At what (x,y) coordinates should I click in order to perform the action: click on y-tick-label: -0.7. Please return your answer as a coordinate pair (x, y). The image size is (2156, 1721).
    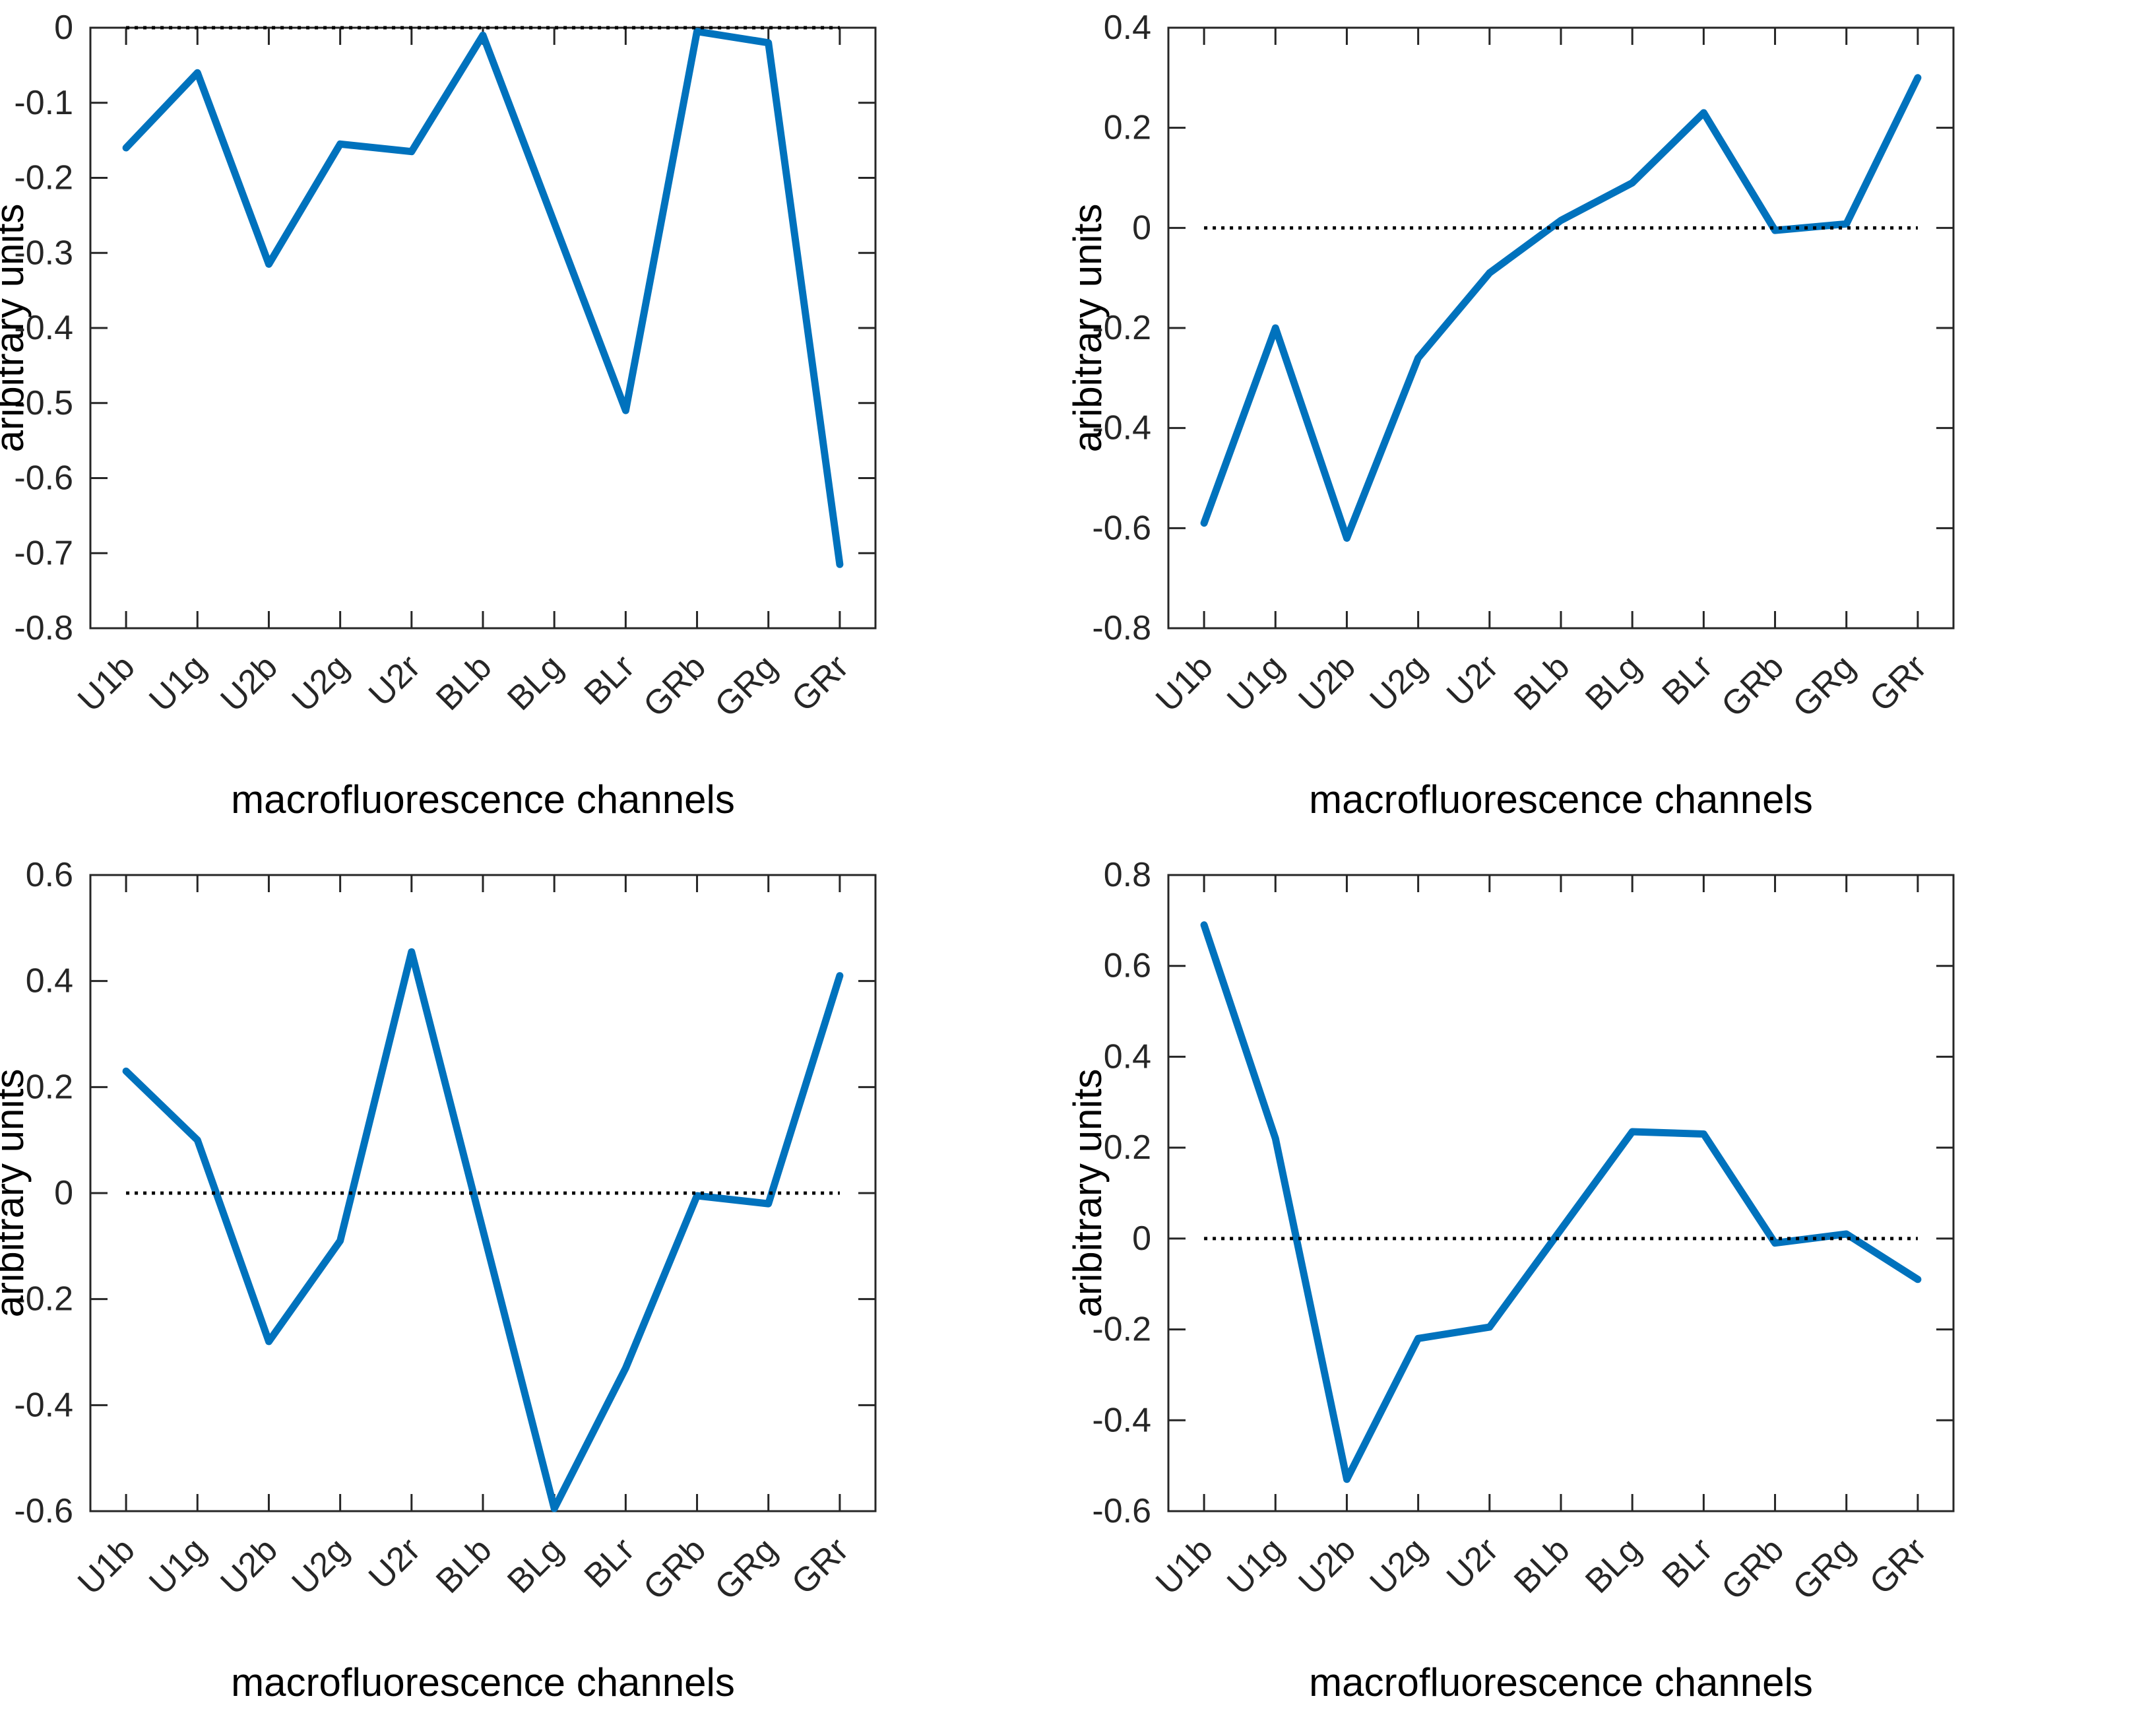
    Looking at the image, I should click on (43, 553).